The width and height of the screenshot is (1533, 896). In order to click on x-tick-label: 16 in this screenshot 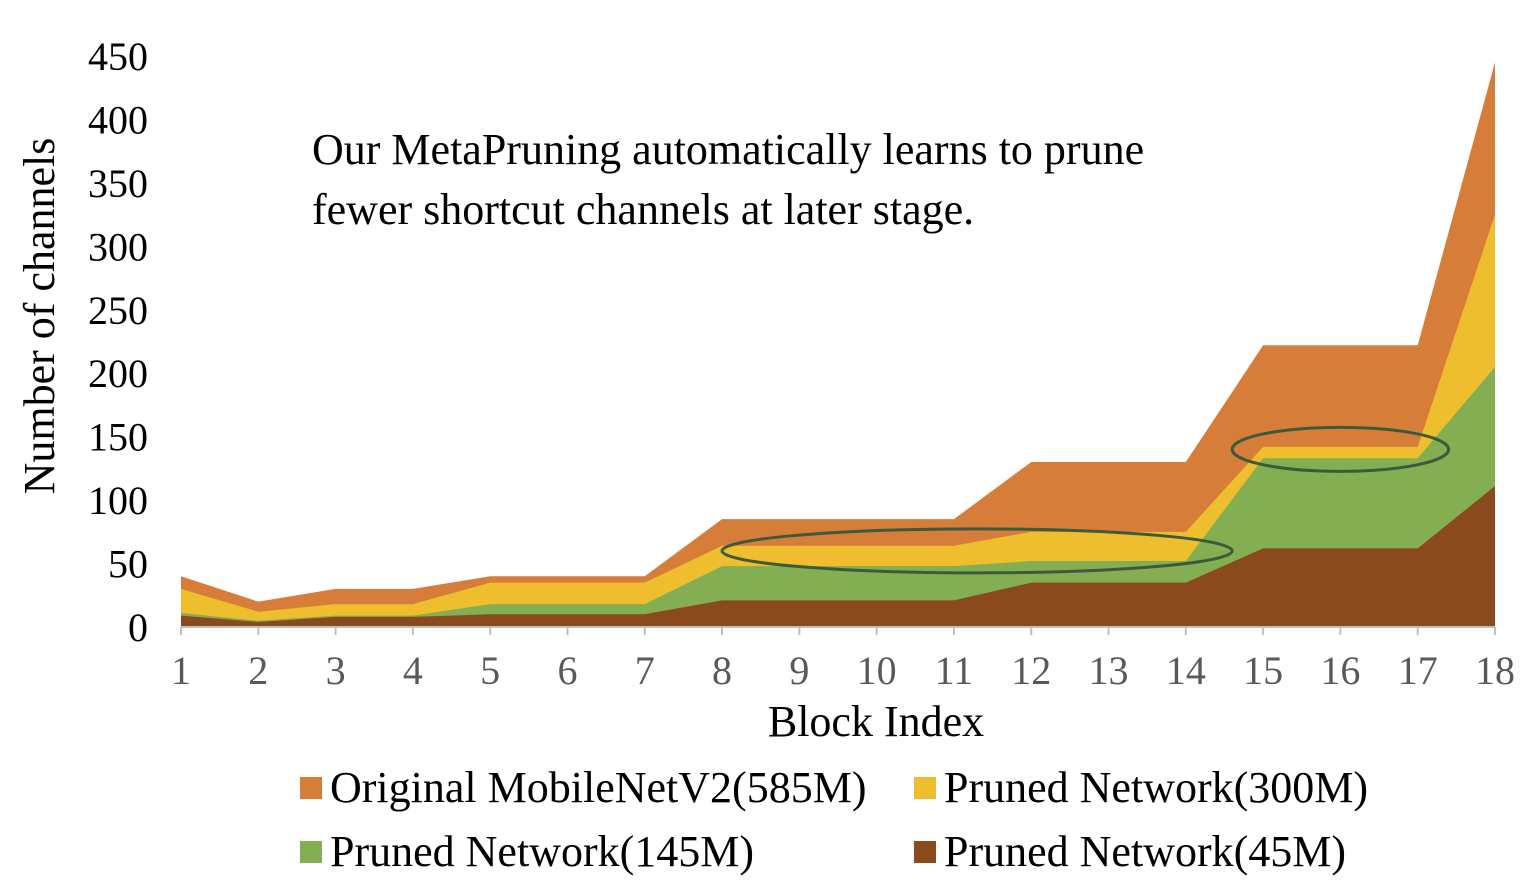, I will do `click(1340, 670)`.